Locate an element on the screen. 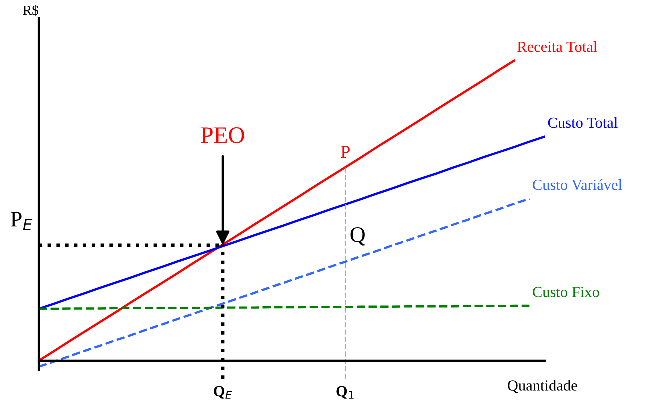 This screenshot has height=400, width=657. annotation: Q is located at coordinates (358, 236).